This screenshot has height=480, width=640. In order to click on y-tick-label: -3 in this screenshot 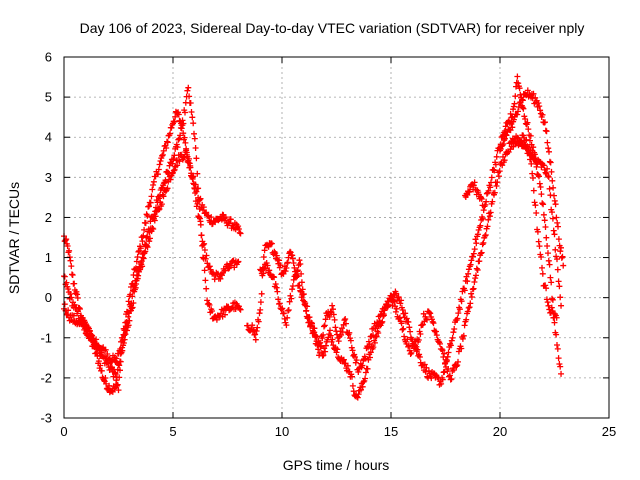, I will do `click(46, 418)`.